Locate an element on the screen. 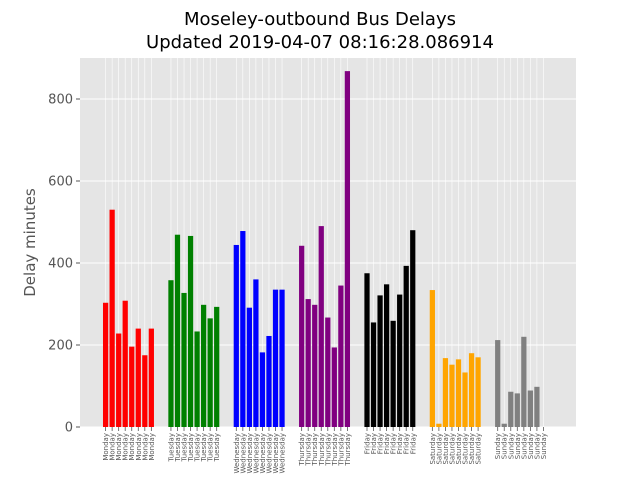 Image resolution: width=640 pixels, height=480 pixels. y-tick-label: 600 is located at coordinates (60, 182).